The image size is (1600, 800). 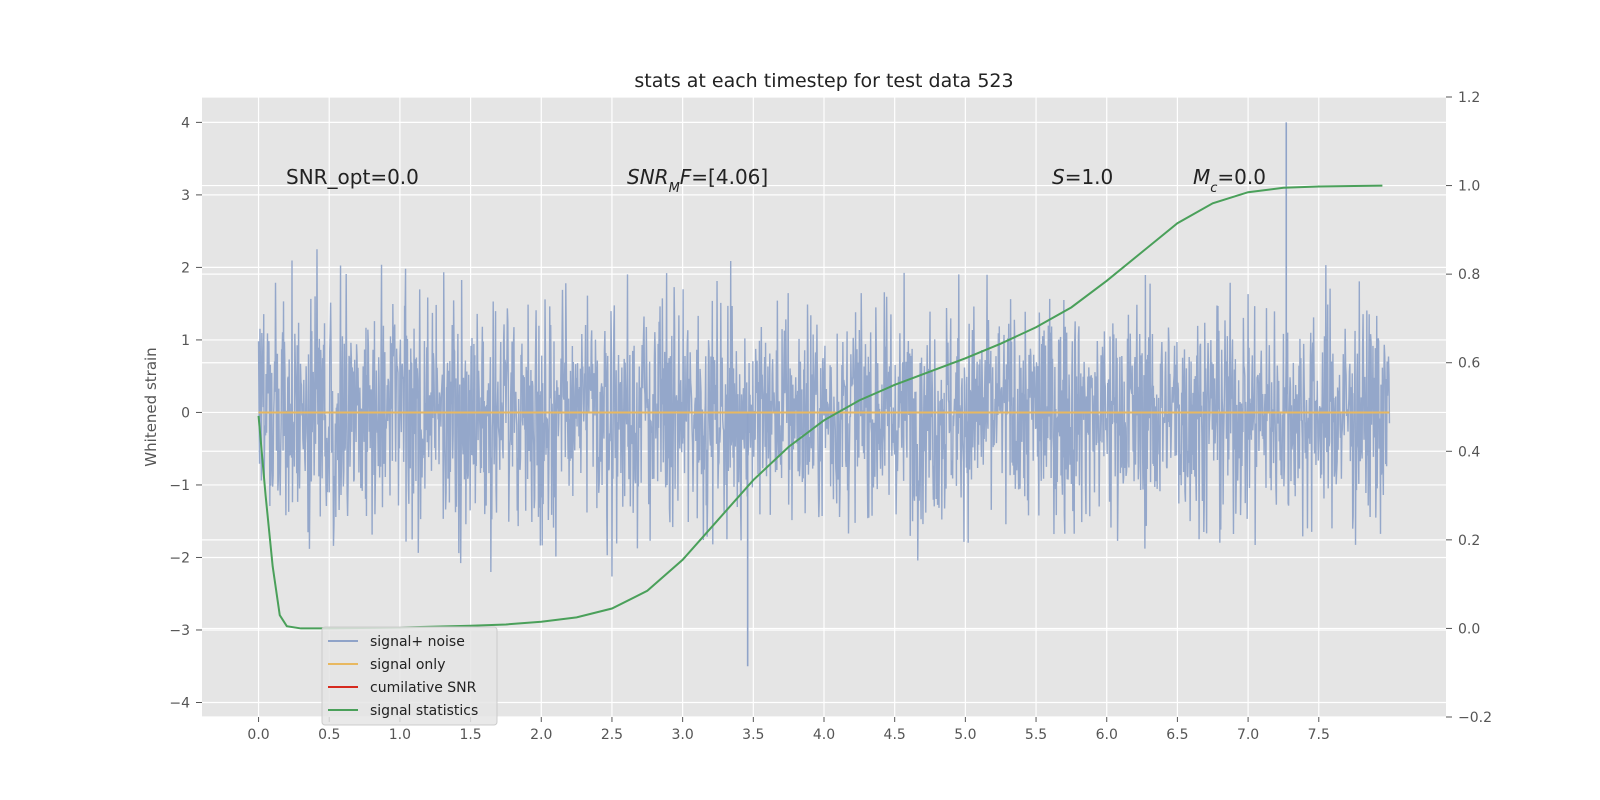 What do you see at coordinates (1469, 275) in the screenshot?
I see `y2-tick-label: 0.8` at bounding box center [1469, 275].